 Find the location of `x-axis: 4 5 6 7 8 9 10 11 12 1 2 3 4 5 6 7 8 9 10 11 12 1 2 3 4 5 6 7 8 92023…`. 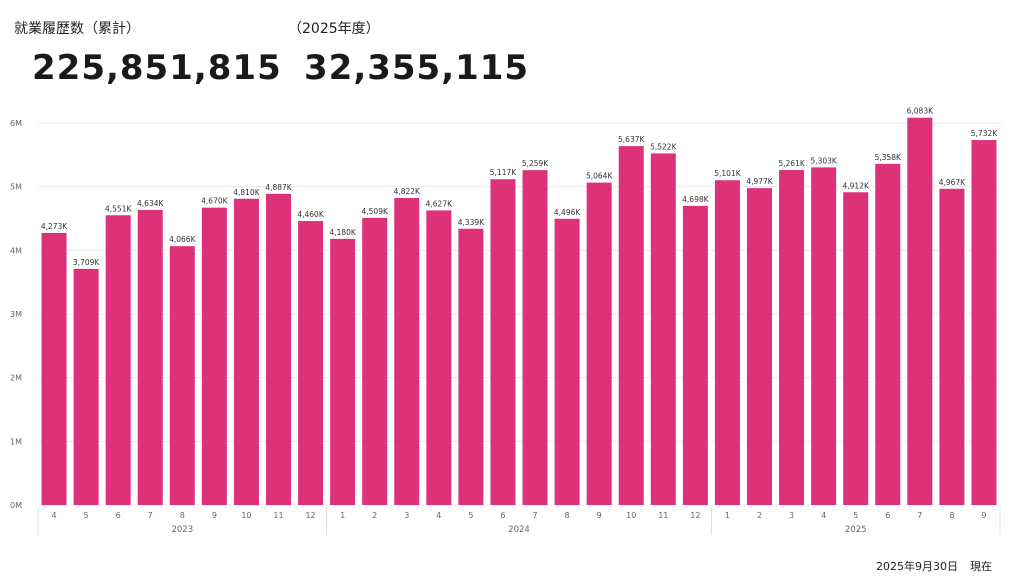

x-axis: 4 5 6 7 8 9 10 11 12 1 2 3 4 5 6 7 8 9 10 11 12 1 2 3 4 5 6 7 8 92023… is located at coordinates (519, 521).